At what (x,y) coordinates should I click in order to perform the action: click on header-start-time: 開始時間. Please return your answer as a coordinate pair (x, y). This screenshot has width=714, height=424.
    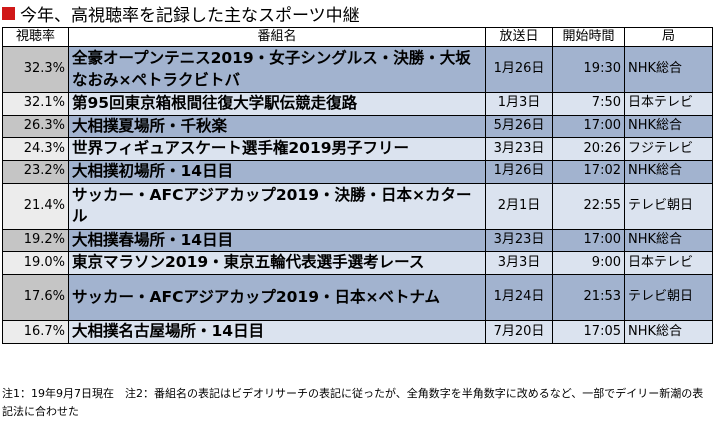
    Looking at the image, I should click on (588, 37).